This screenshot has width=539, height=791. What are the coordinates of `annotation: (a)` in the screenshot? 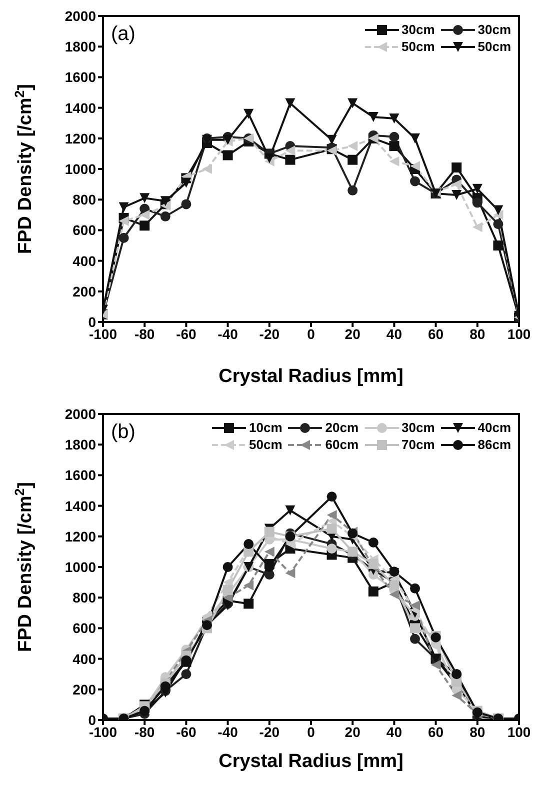 It's located at (123, 34).